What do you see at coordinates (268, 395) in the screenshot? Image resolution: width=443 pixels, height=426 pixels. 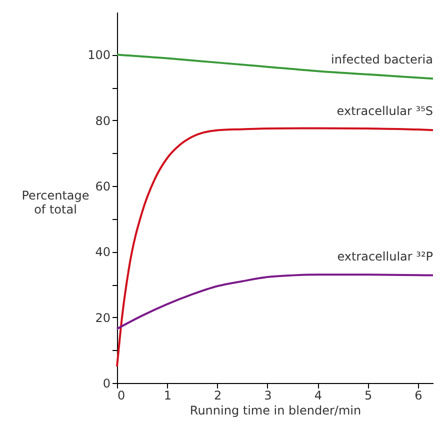 I see `x-tick-label: 3` at bounding box center [268, 395].